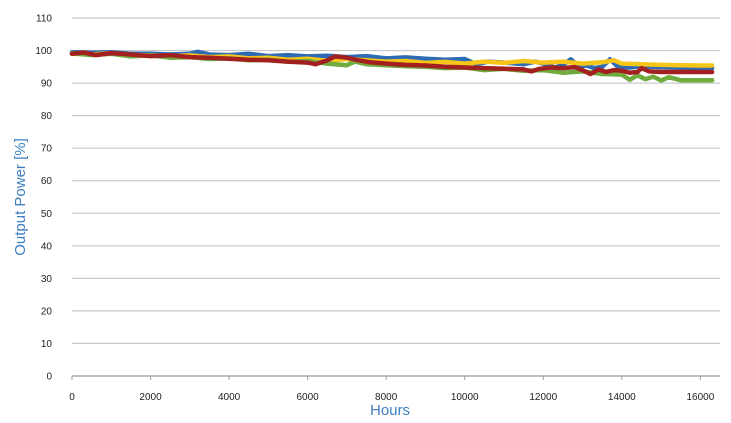 This screenshot has width=731, height=423. I want to click on y-tick-label: 20, so click(47, 311).